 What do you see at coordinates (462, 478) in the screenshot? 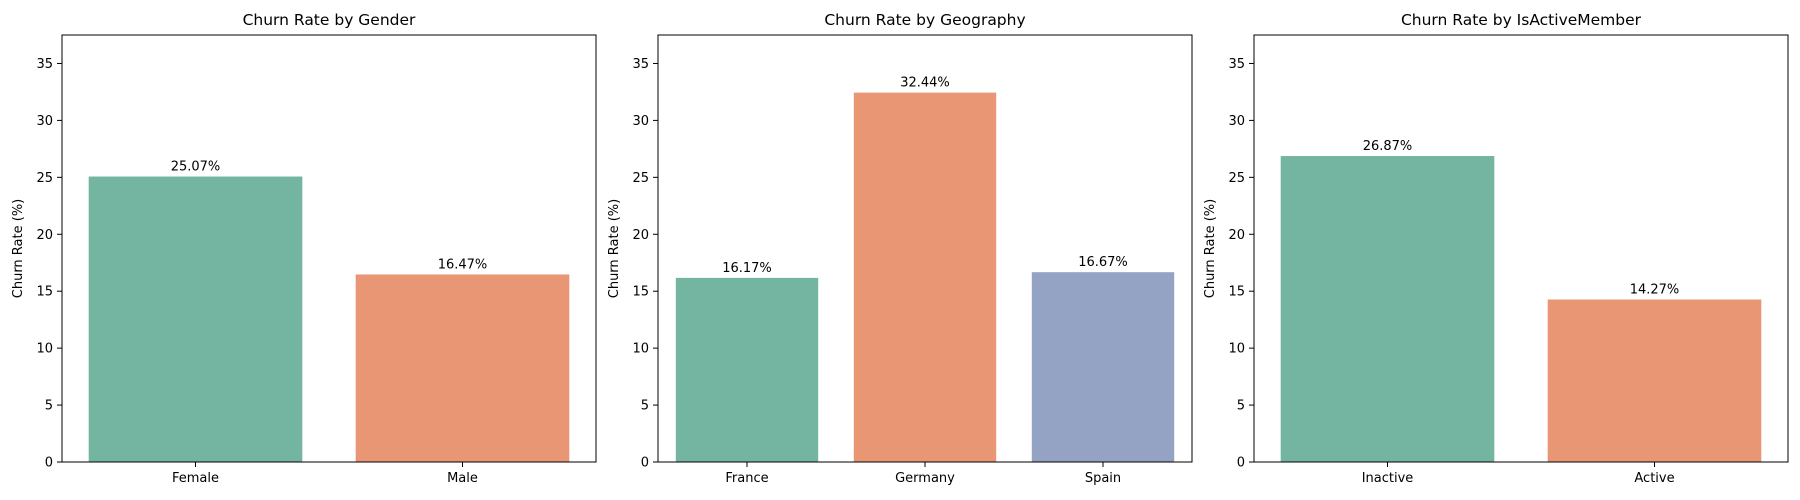
I see `x-tick-label: Male` at bounding box center [462, 478].